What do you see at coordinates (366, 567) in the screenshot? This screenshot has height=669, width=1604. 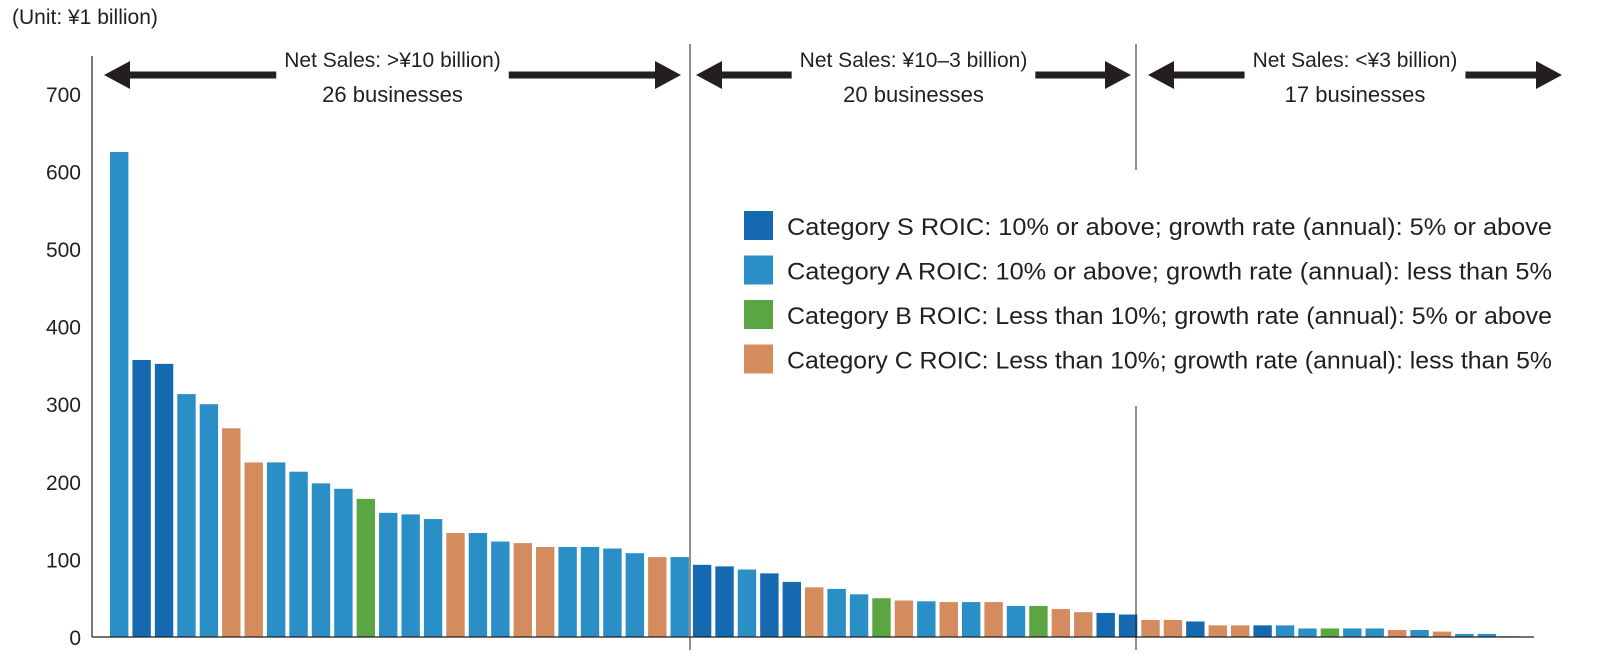 I see `bar-12-category-B` at bounding box center [366, 567].